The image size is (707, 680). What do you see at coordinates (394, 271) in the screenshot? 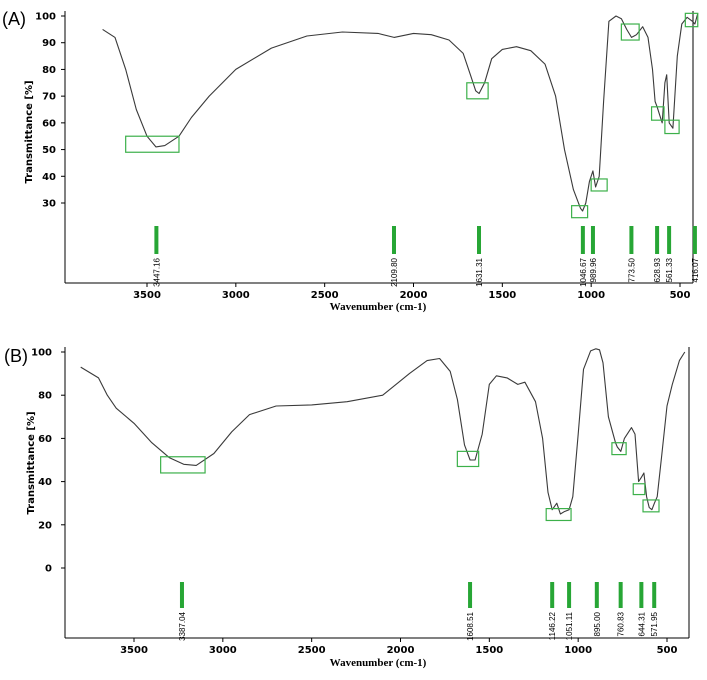
I see `peak-label: 2109.80` at bounding box center [394, 271].